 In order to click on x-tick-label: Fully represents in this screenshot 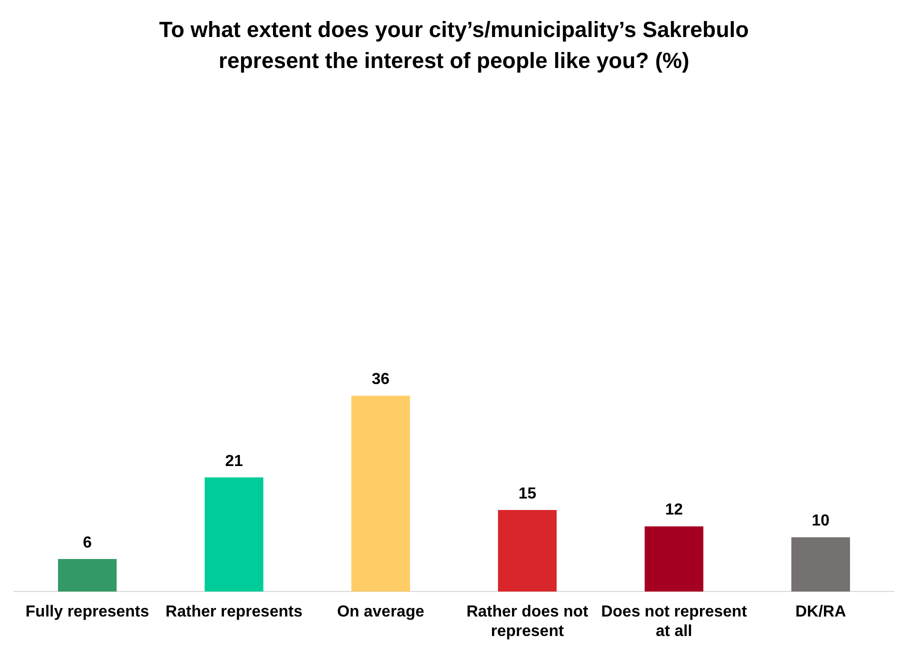, I will do `click(88, 612)`.